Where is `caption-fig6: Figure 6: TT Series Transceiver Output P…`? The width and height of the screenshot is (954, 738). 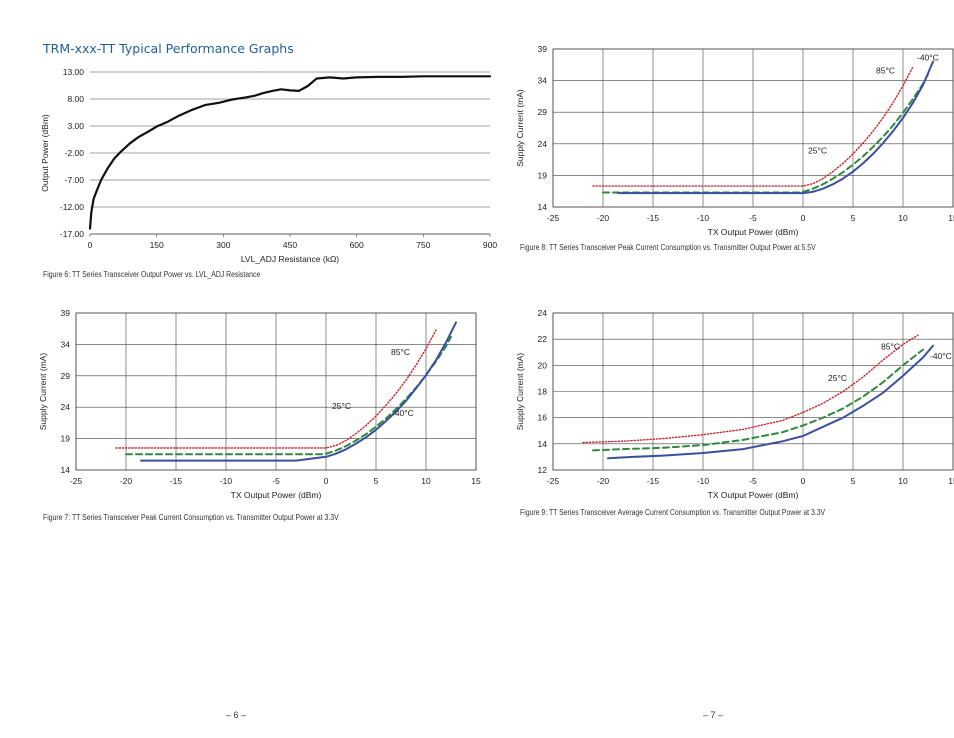 caption-fig6: Figure 6: TT Series Transceiver Output P… is located at coordinates (152, 274).